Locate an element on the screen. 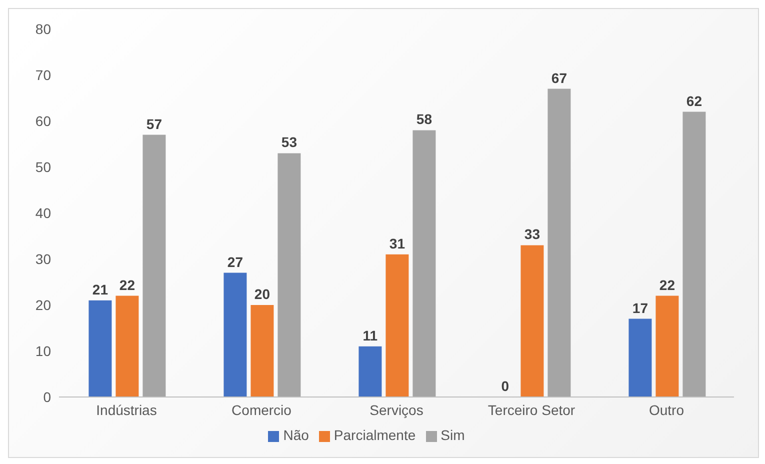 The width and height of the screenshot is (765, 464). data-label: 17 is located at coordinates (640, 308).